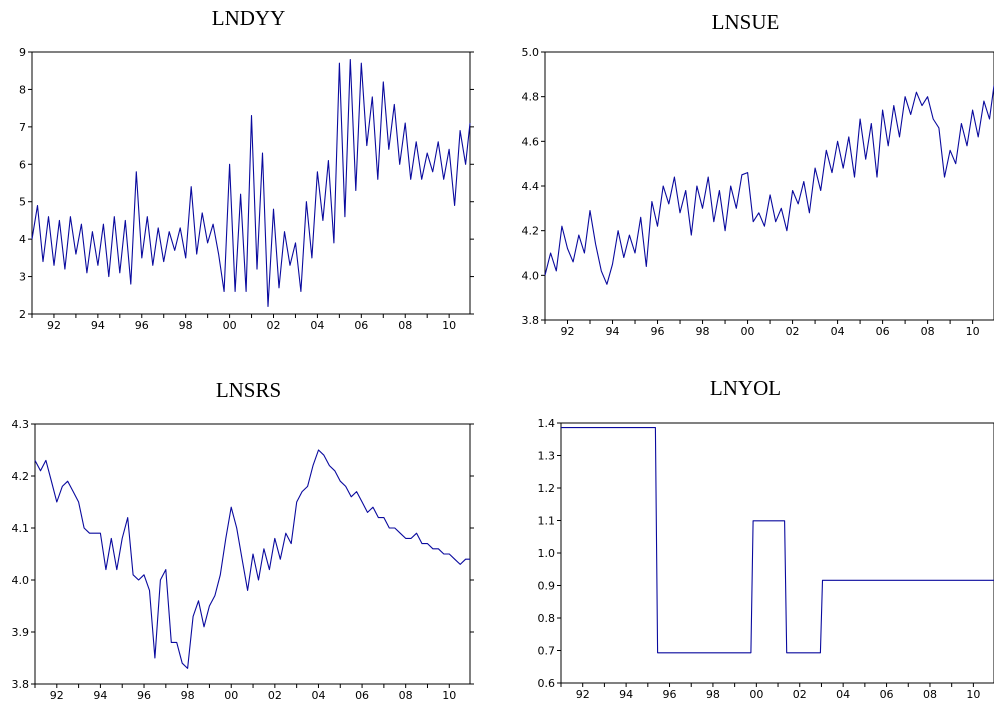 The width and height of the screenshot is (994, 708). What do you see at coordinates (21, 632) in the screenshot?
I see `y-tick-label: 3.9` at bounding box center [21, 632].